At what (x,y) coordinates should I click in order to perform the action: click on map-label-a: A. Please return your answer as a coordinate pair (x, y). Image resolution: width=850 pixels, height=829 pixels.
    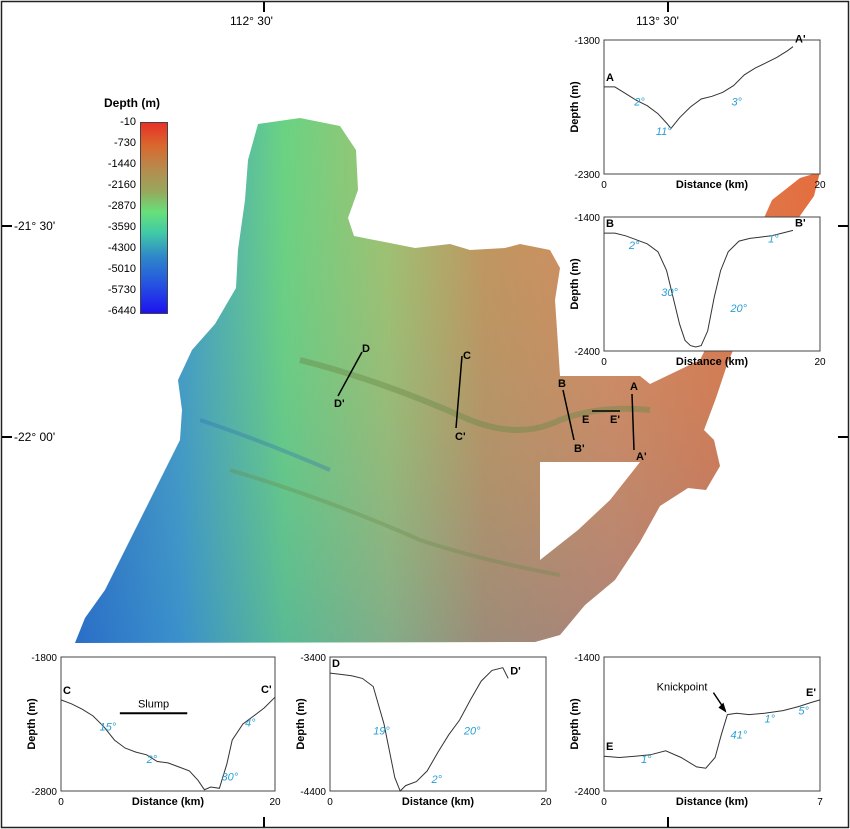
    Looking at the image, I should click on (634, 387).